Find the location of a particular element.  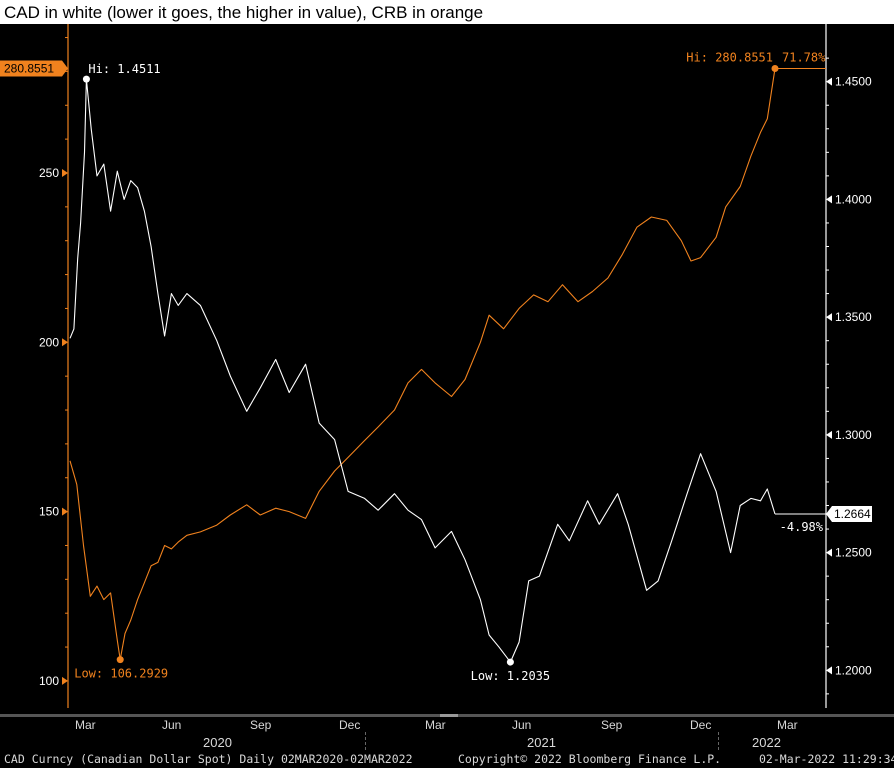

crb-current-tag is located at coordinates (34, 68).